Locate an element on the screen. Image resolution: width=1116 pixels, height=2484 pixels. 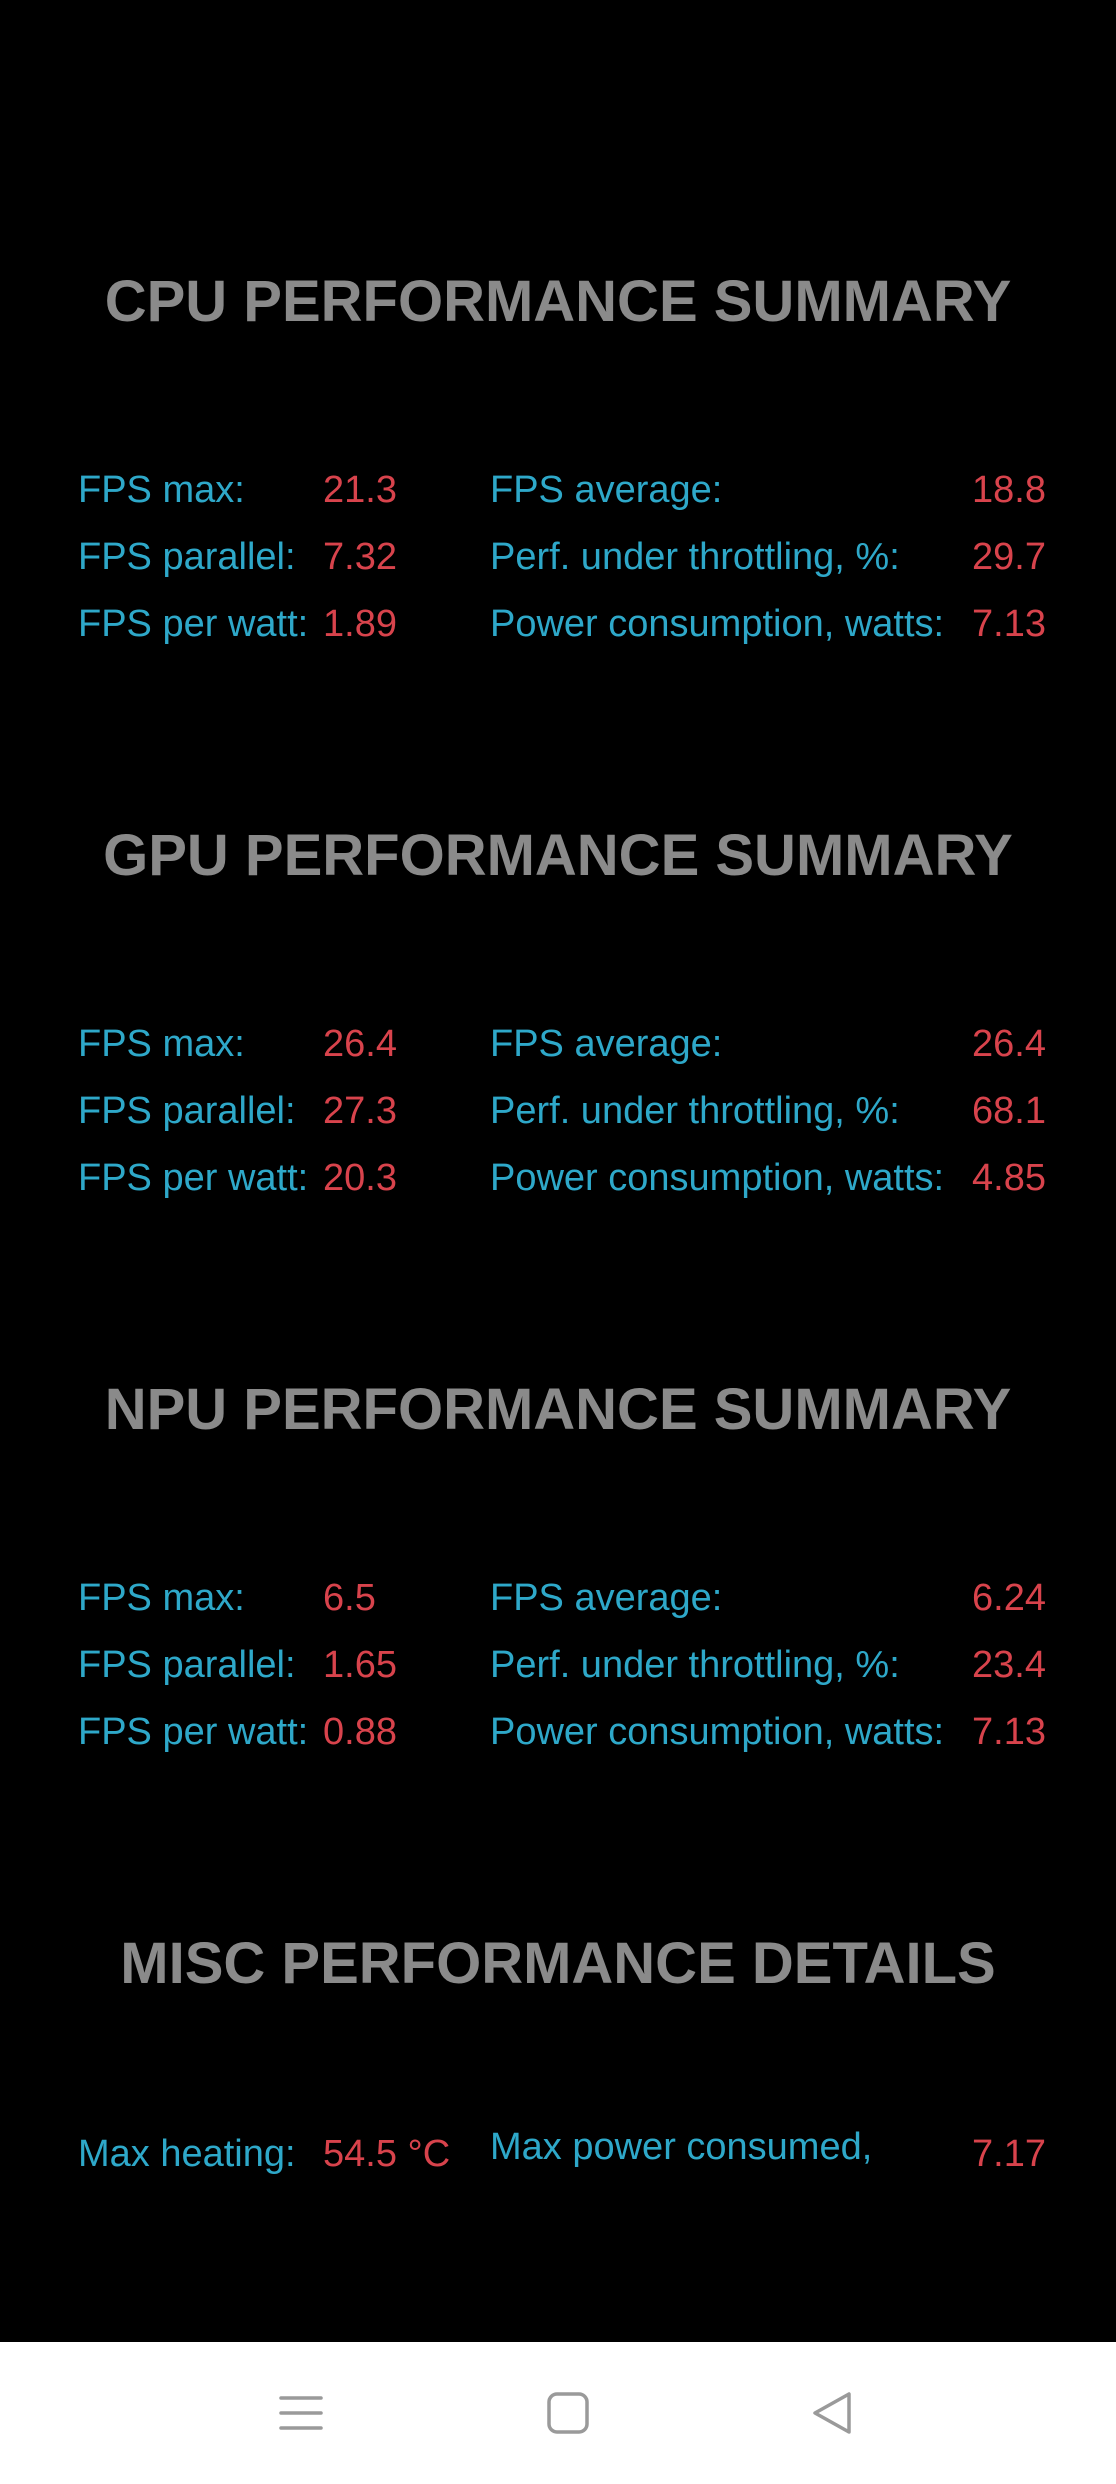
npu-throttling-value: 23.4 is located at coordinates (1009, 1665).